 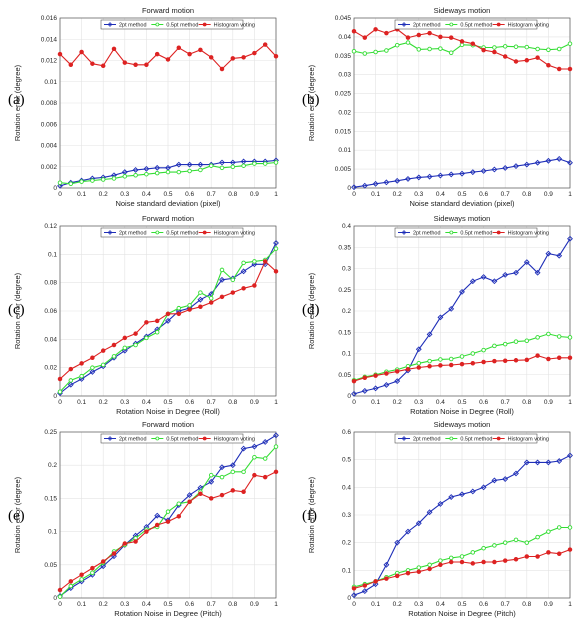 What do you see at coordinates (168, 203) in the screenshot?
I see `x-axis-label: Noise standard deviation (pixel)` at bounding box center [168, 203].